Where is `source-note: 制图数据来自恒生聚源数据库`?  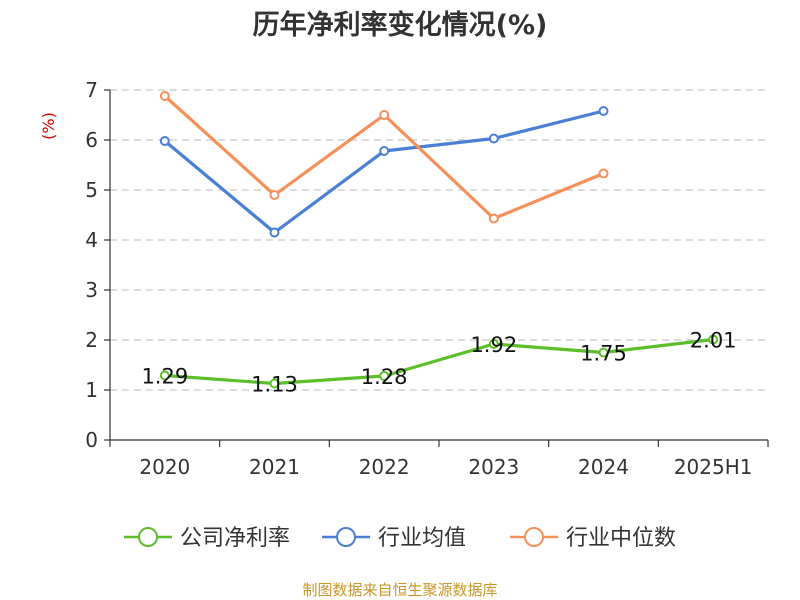
source-note: 制图数据来自恒生聚源数据库 is located at coordinates (399, 590).